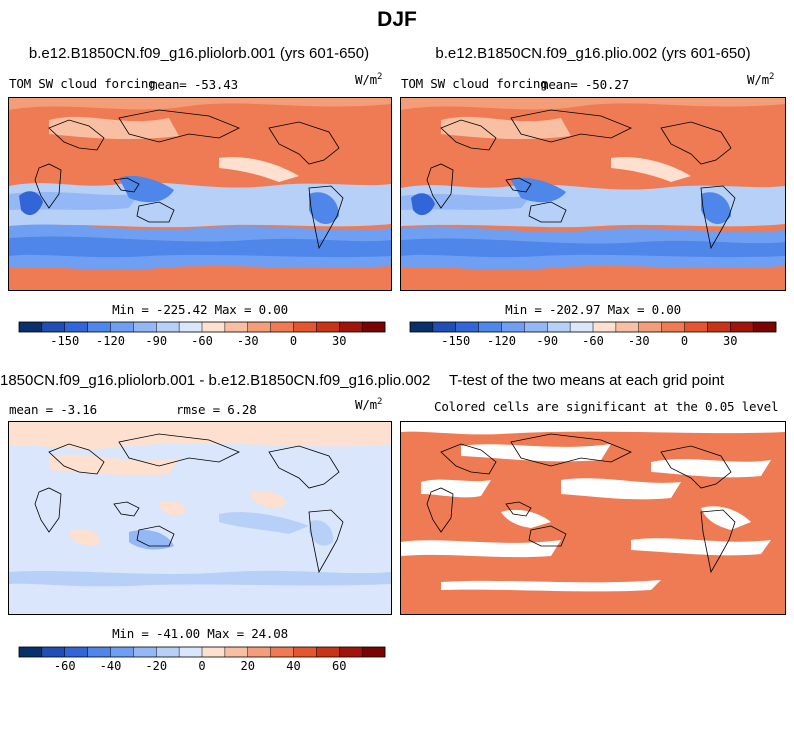 The height and width of the screenshot is (733, 794). What do you see at coordinates (248, 666) in the screenshot?
I see `colorbar-tick-label: 20` at bounding box center [248, 666].